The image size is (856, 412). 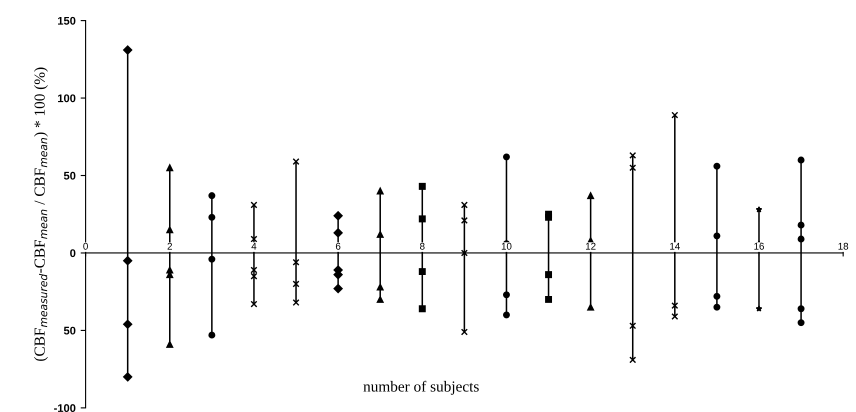 What do you see at coordinates (843, 246) in the screenshot?
I see `x-tick-label: 18` at bounding box center [843, 246].